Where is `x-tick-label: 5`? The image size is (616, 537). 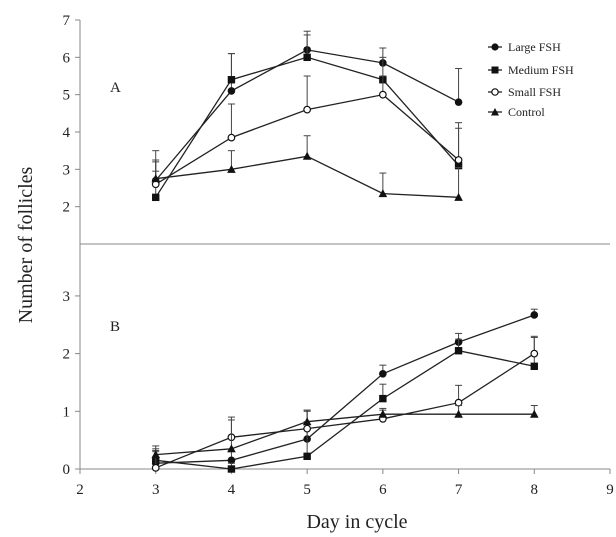 x-tick-label: 5 is located at coordinates (307, 490).